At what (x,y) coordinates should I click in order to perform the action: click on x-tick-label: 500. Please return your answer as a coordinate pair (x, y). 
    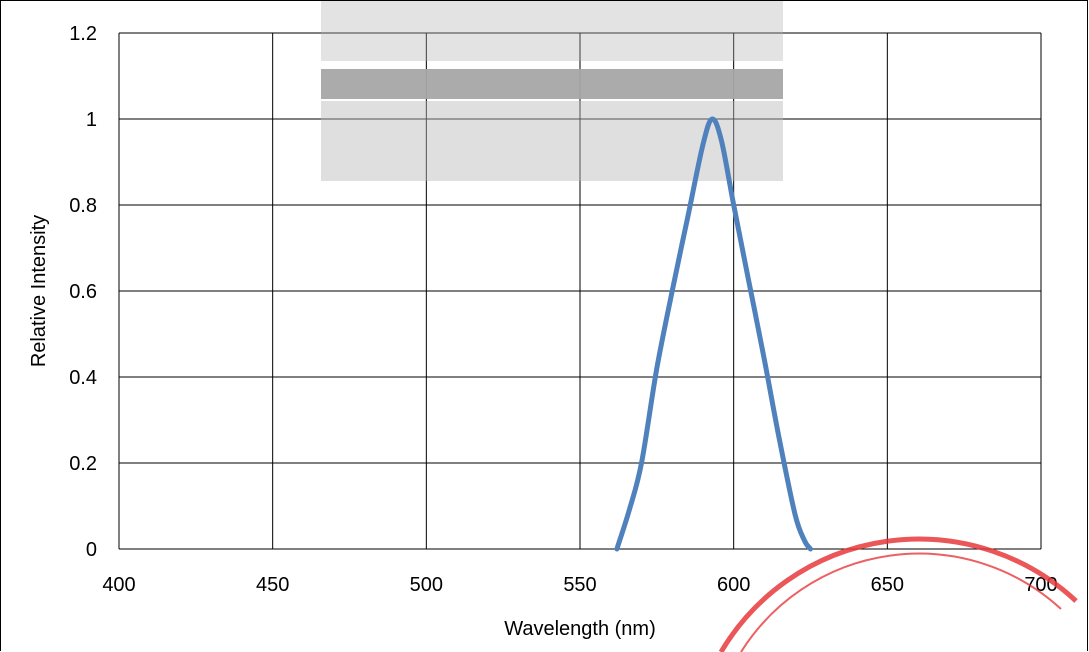
    Looking at the image, I should click on (426, 585).